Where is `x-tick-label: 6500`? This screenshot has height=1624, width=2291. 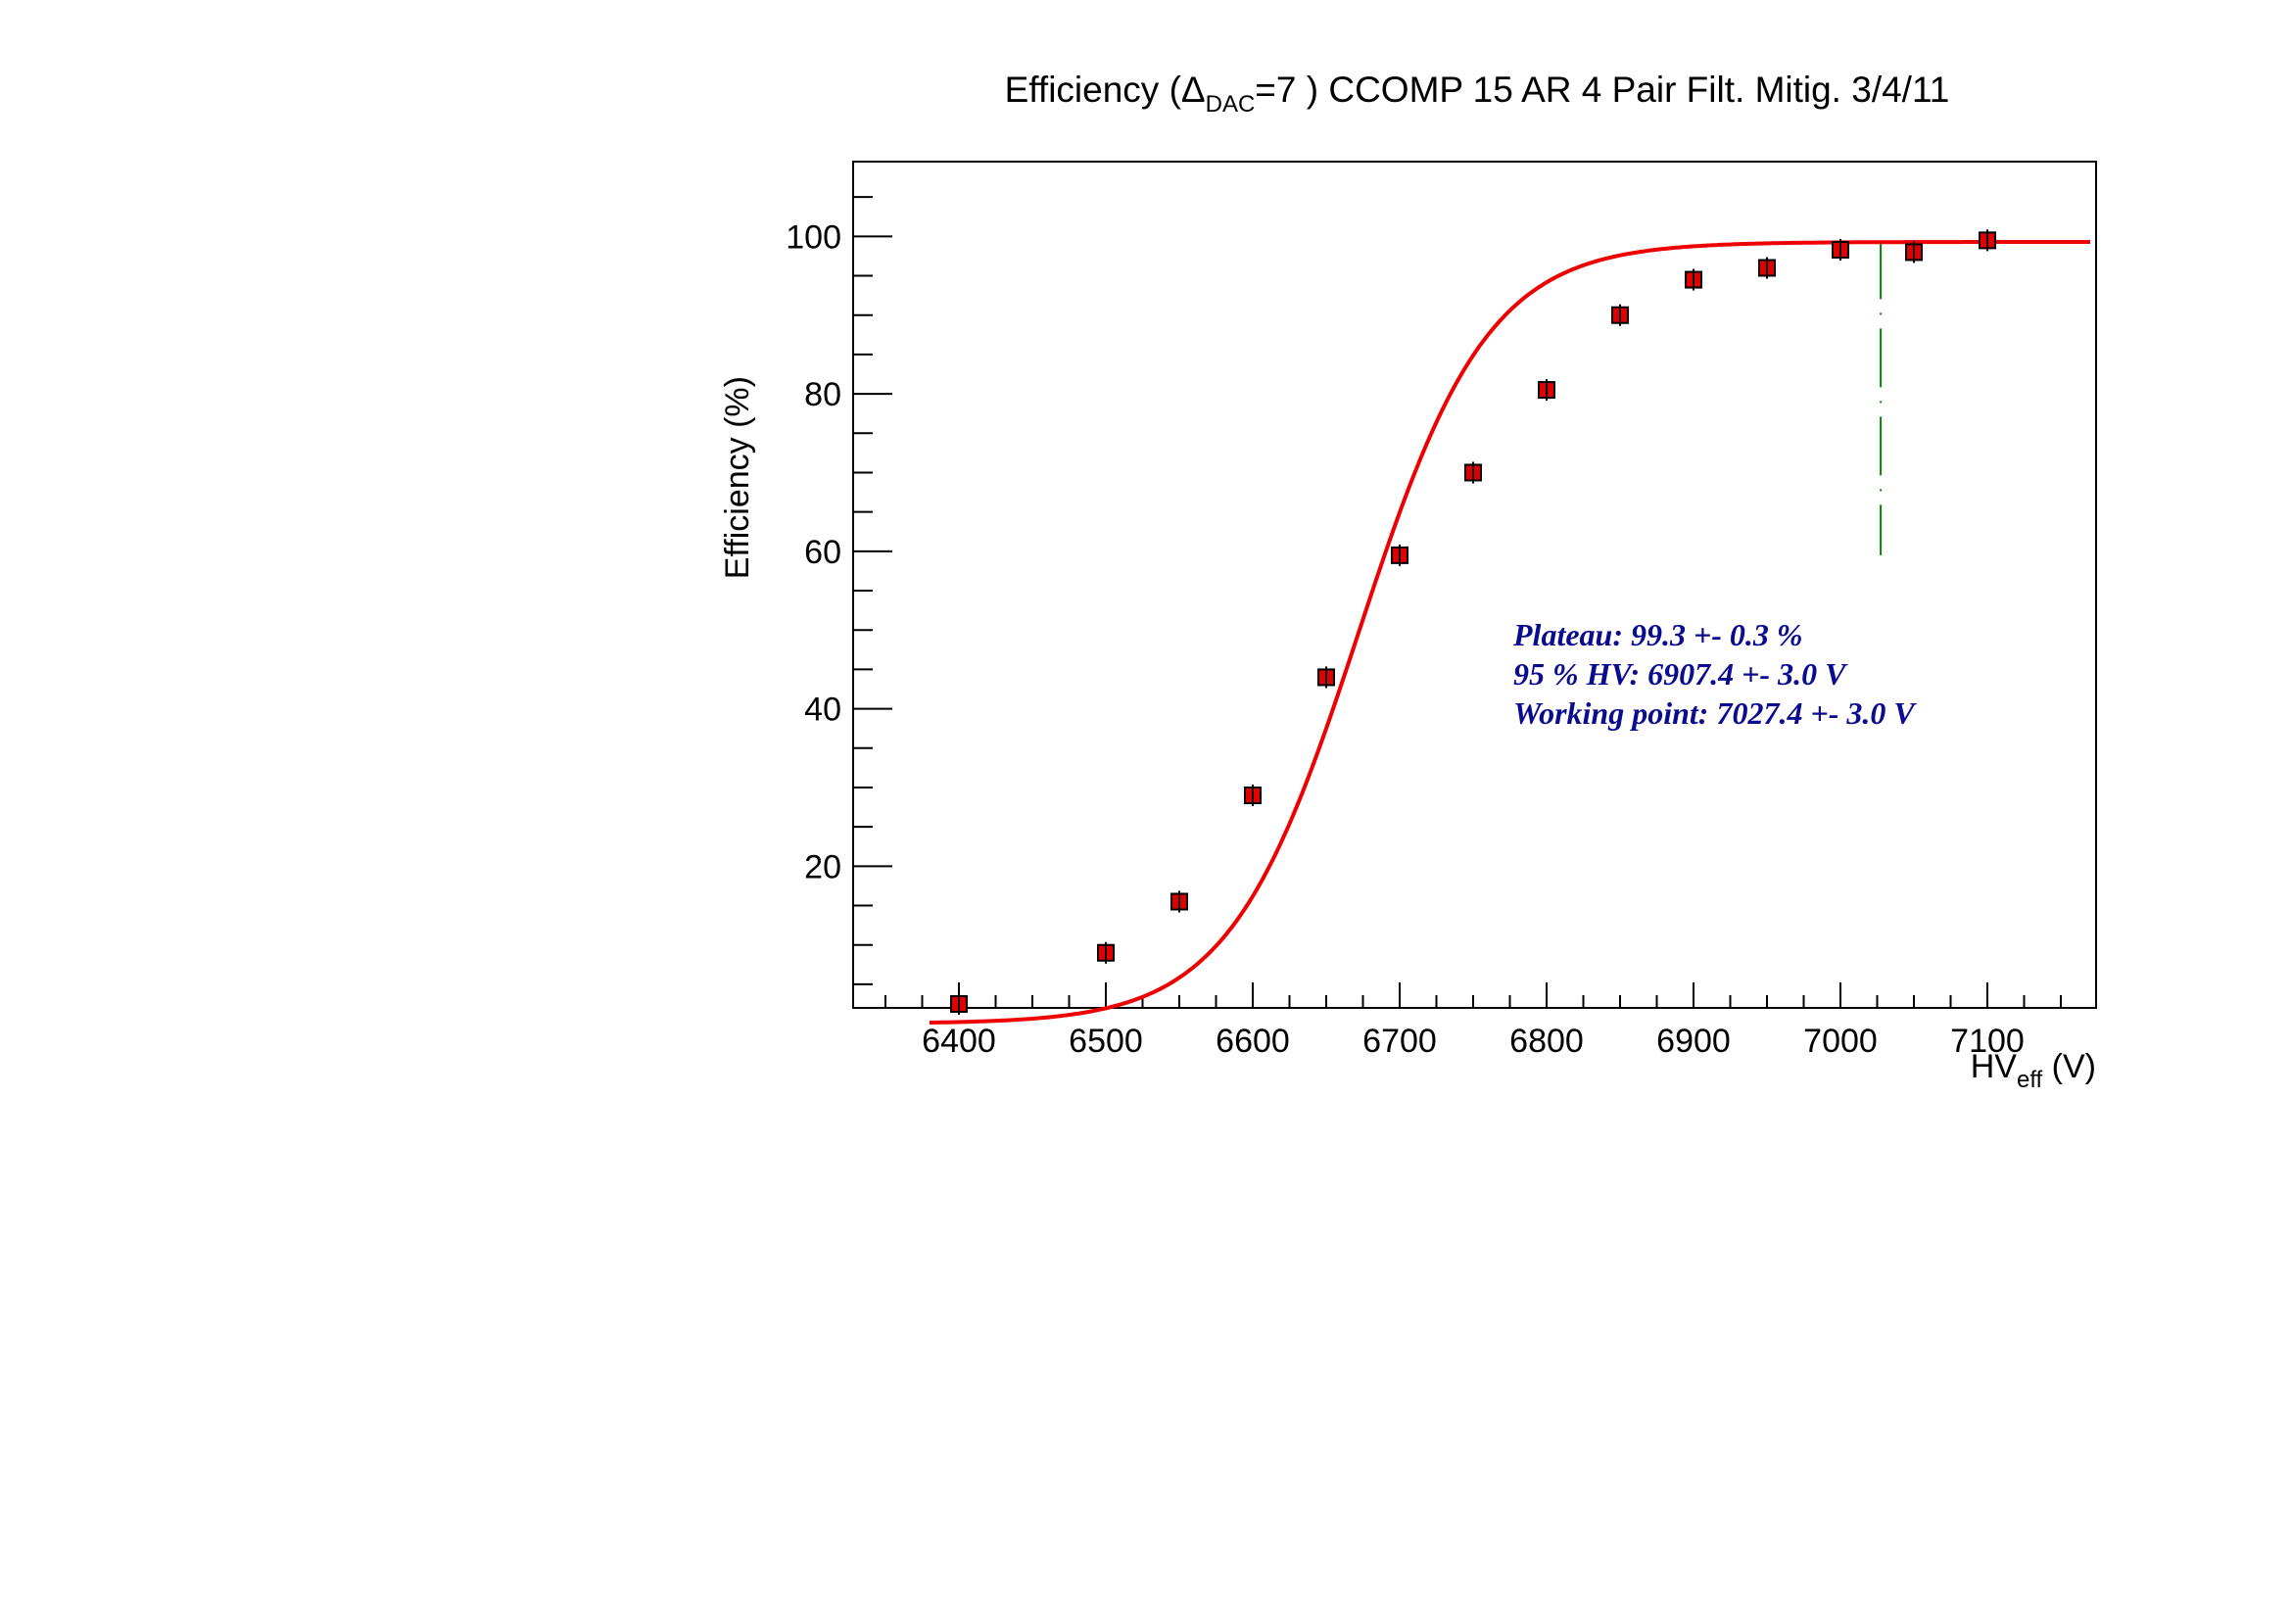 x-tick-label: 6500 is located at coordinates (1106, 1041).